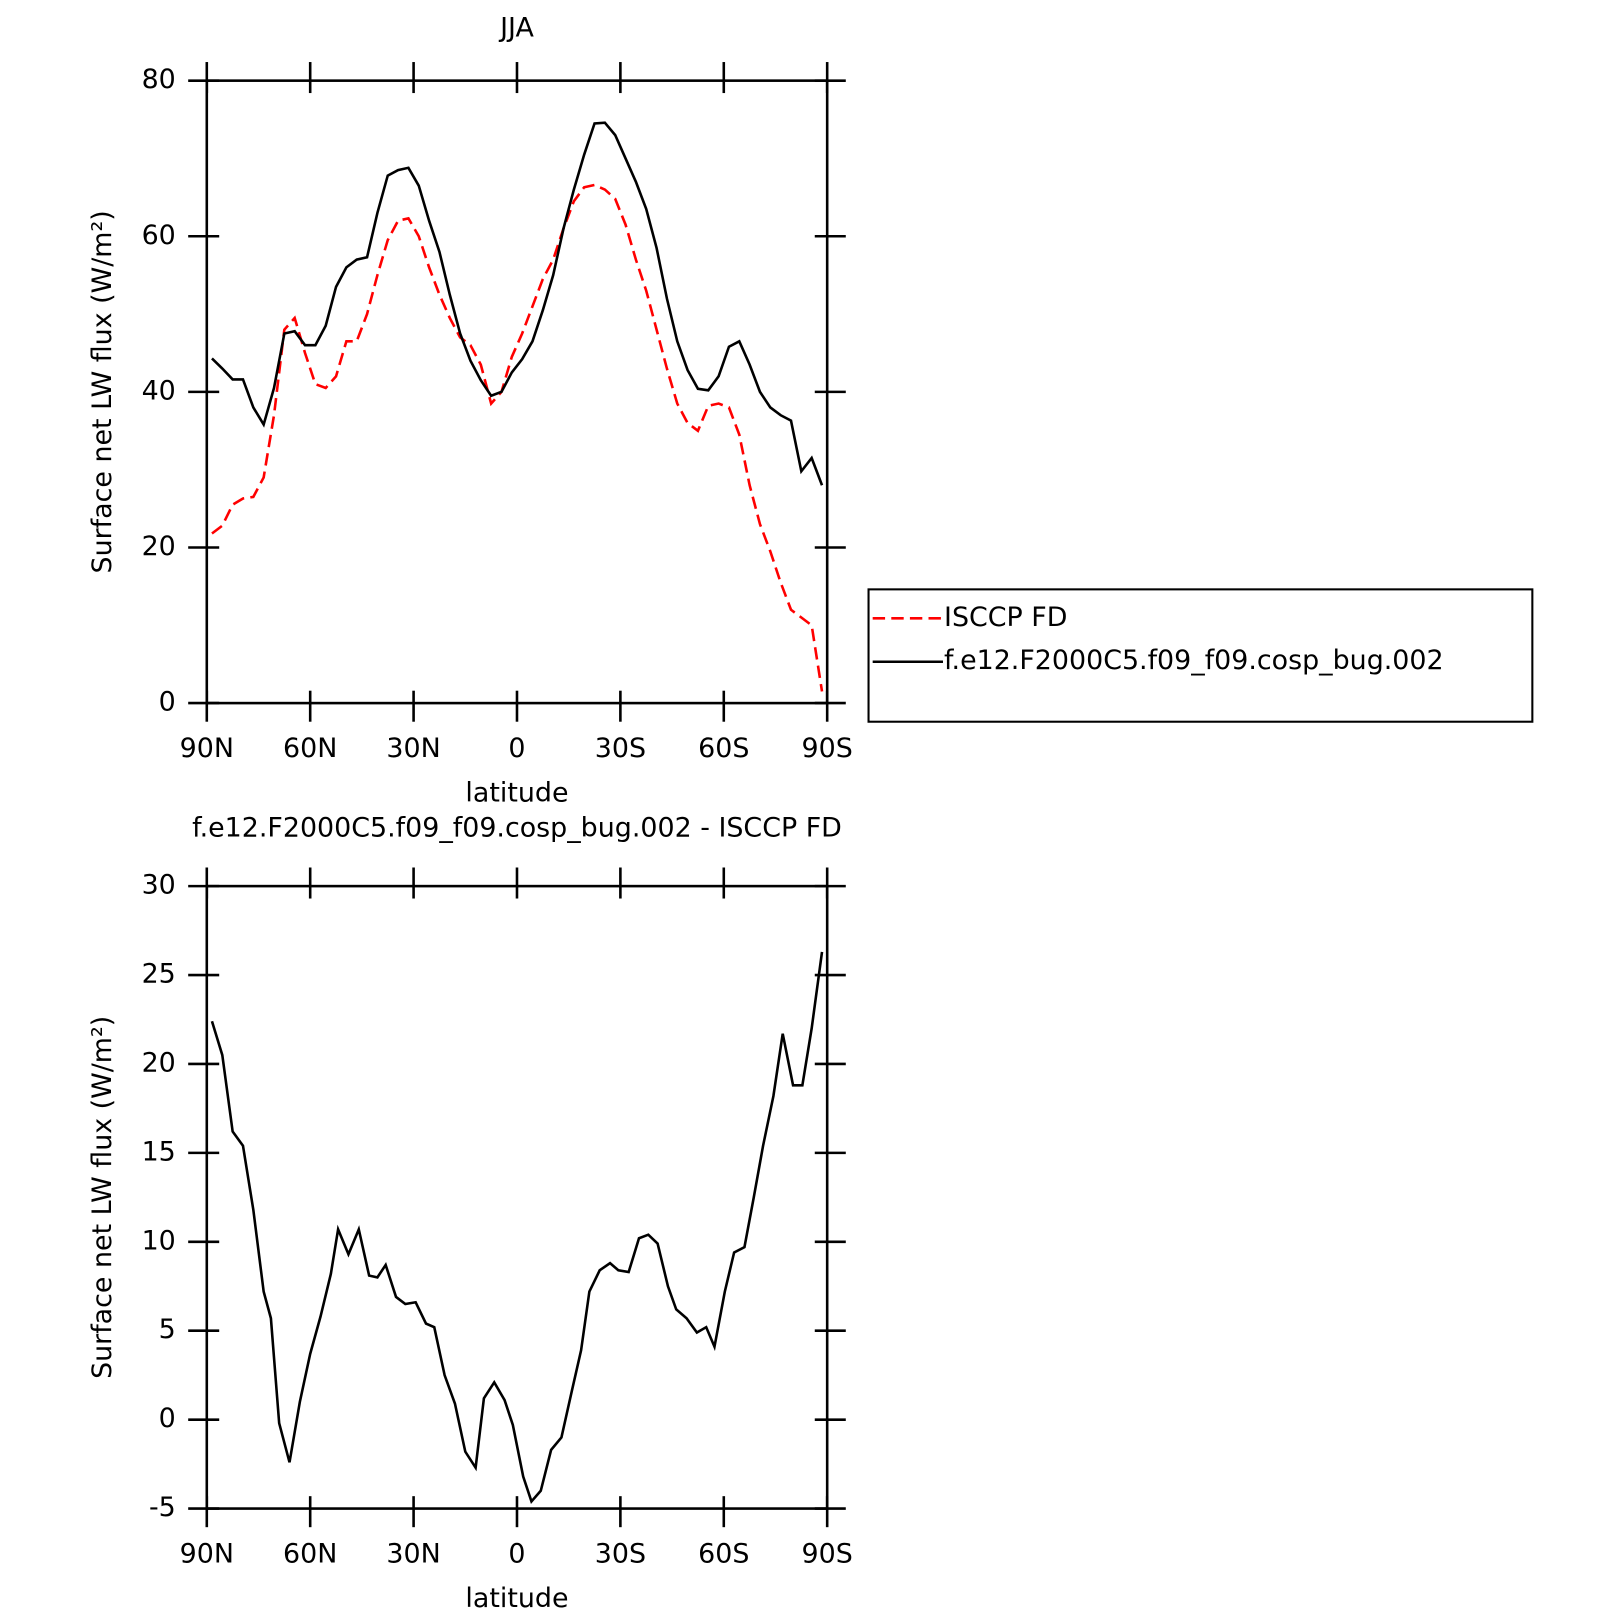  What do you see at coordinates (1194, 660) in the screenshot?
I see `legend-label: f.e12.F2000C5.f09_f09.cosp_bug.002` at bounding box center [1194, 660].